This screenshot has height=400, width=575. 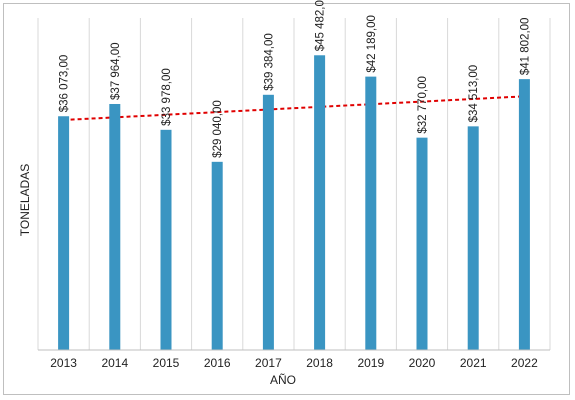 What do you see at coordinates (319, 363) in the screenshot?
I see `x-tick-label-2018: 2018` at bounding box center [319, 363].